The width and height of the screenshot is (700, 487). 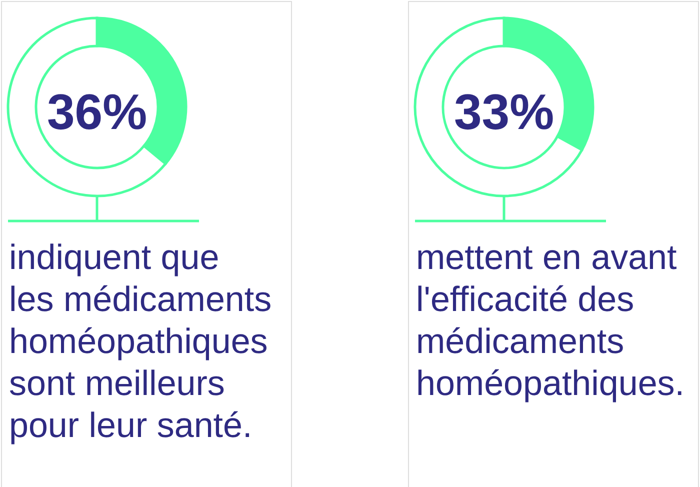 What do you see at coordinates (97, 112) in the screenshot?
I see `text: 36%` at bounding box center [97, 112].